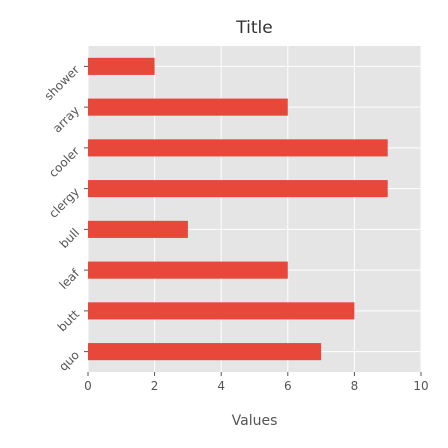  I want to click on bar-shower, so click(121, 66).